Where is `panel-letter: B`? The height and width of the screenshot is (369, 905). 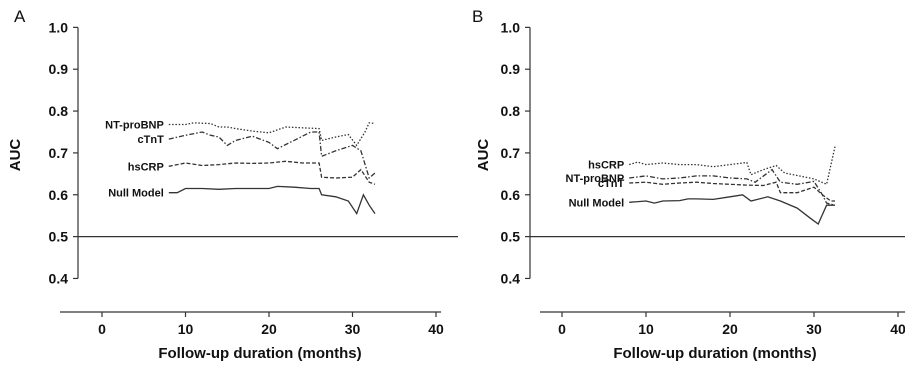 panel-letter: B is located at coordinates (477, 16).